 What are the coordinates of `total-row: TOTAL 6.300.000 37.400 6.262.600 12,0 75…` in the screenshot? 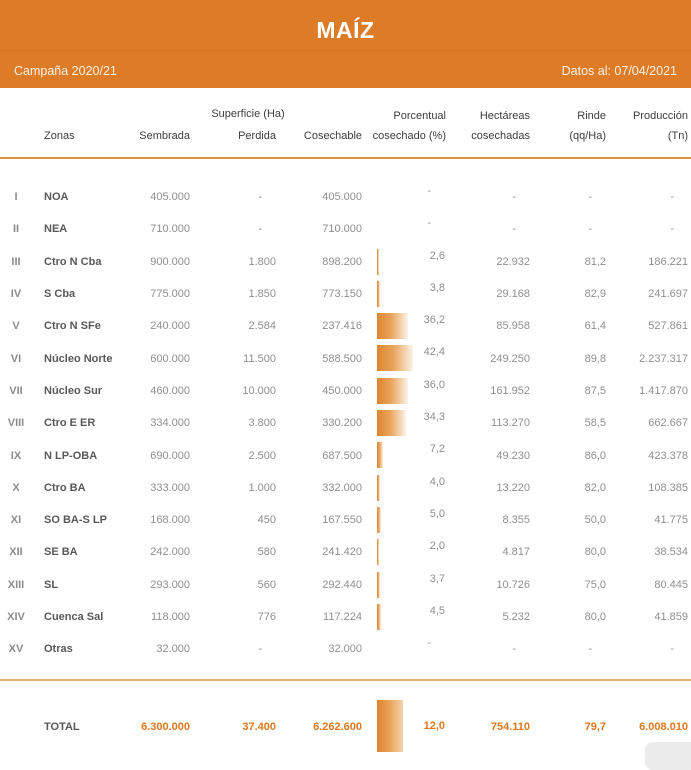 It's located at (345, 722).